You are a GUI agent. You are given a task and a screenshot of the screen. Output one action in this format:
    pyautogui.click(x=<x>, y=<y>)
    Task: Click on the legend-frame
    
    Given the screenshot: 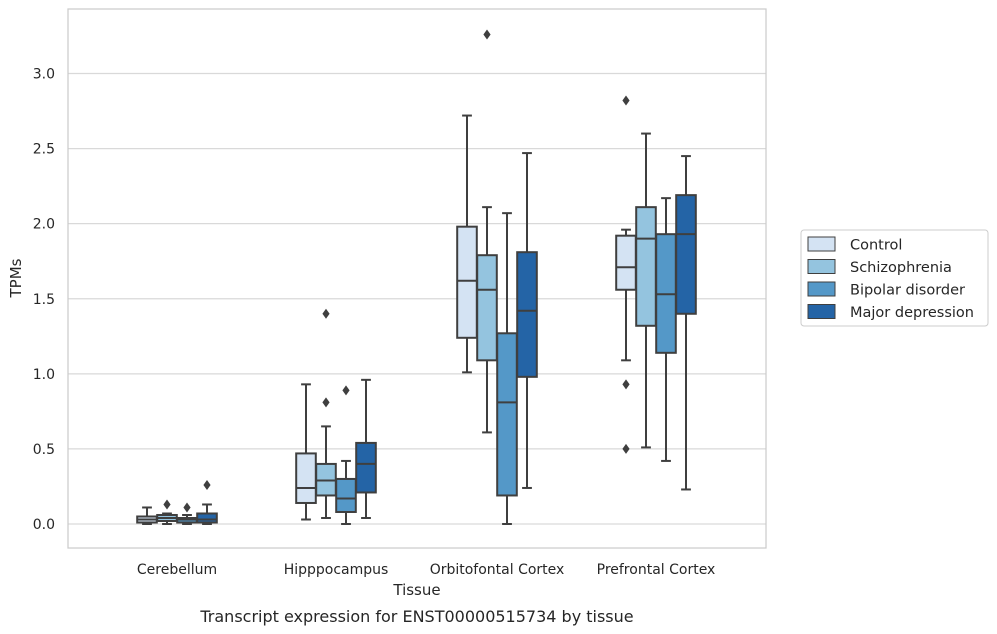 What is the action you would take?
    pyautogui.click(x=894, y=278)
    